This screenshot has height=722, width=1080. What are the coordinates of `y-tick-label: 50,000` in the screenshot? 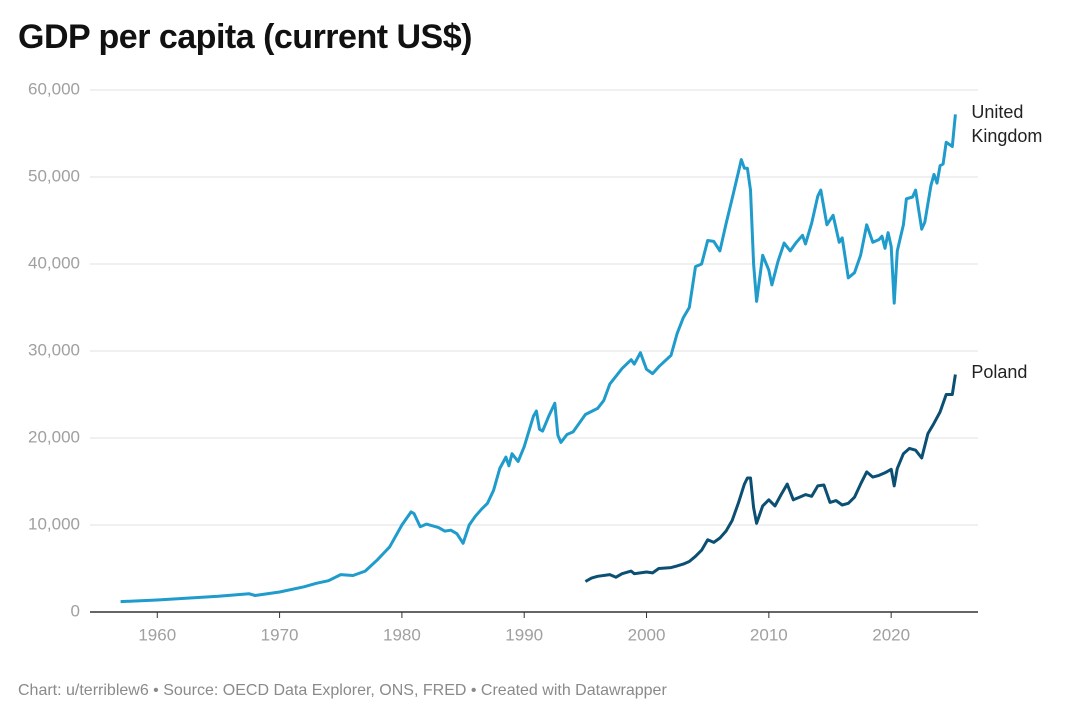 It's located at (54, 175).